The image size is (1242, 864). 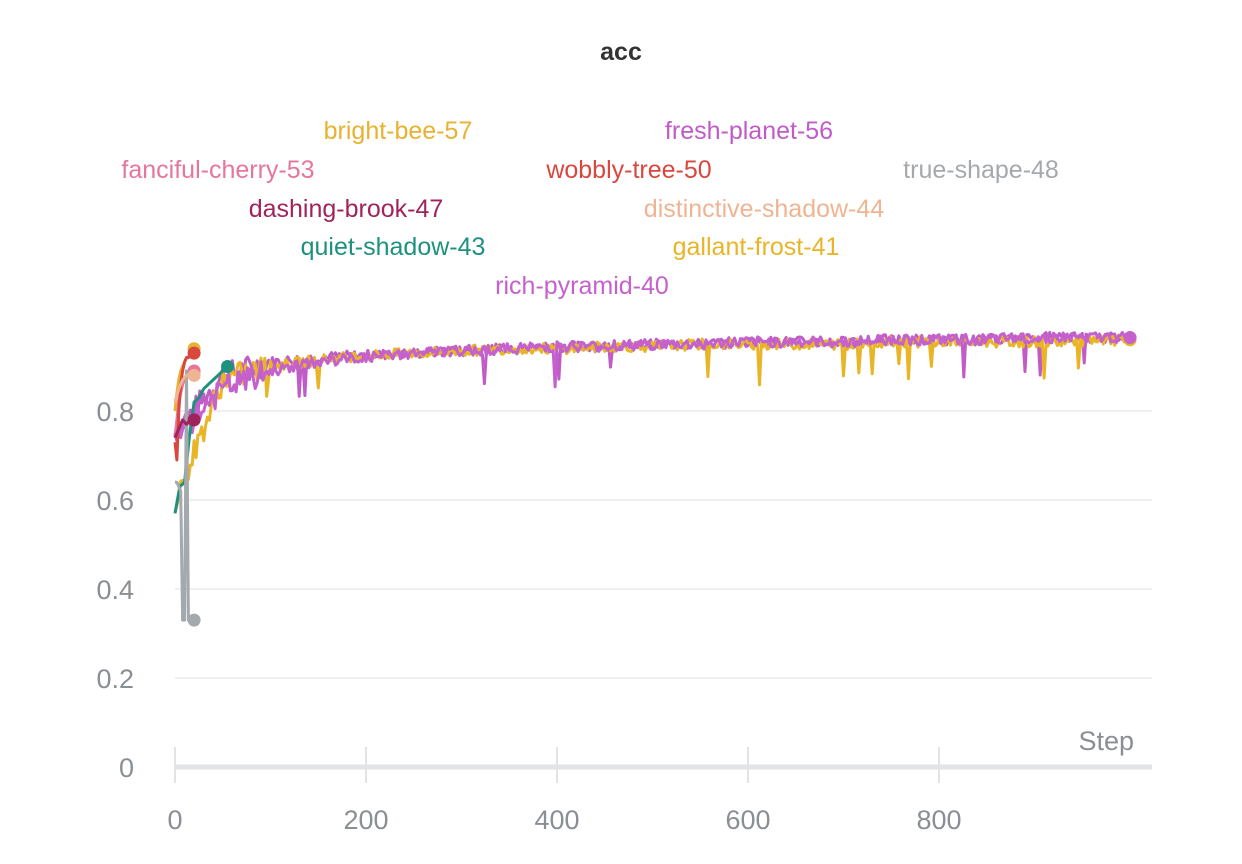 What do you see at coordinates (346, 209) in the screenshot?
I see `legend-entry: dashing-brook-47` at bounding box center [346, 209].